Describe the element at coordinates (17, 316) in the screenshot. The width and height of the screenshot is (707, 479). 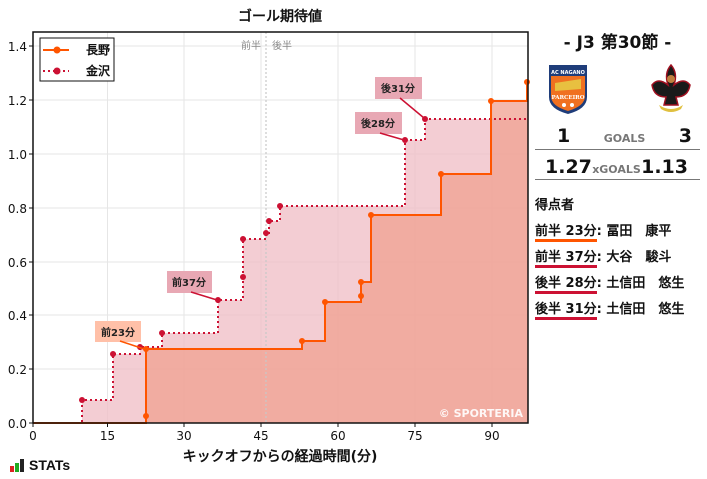
I see `y-tick: 0.4` at that location.